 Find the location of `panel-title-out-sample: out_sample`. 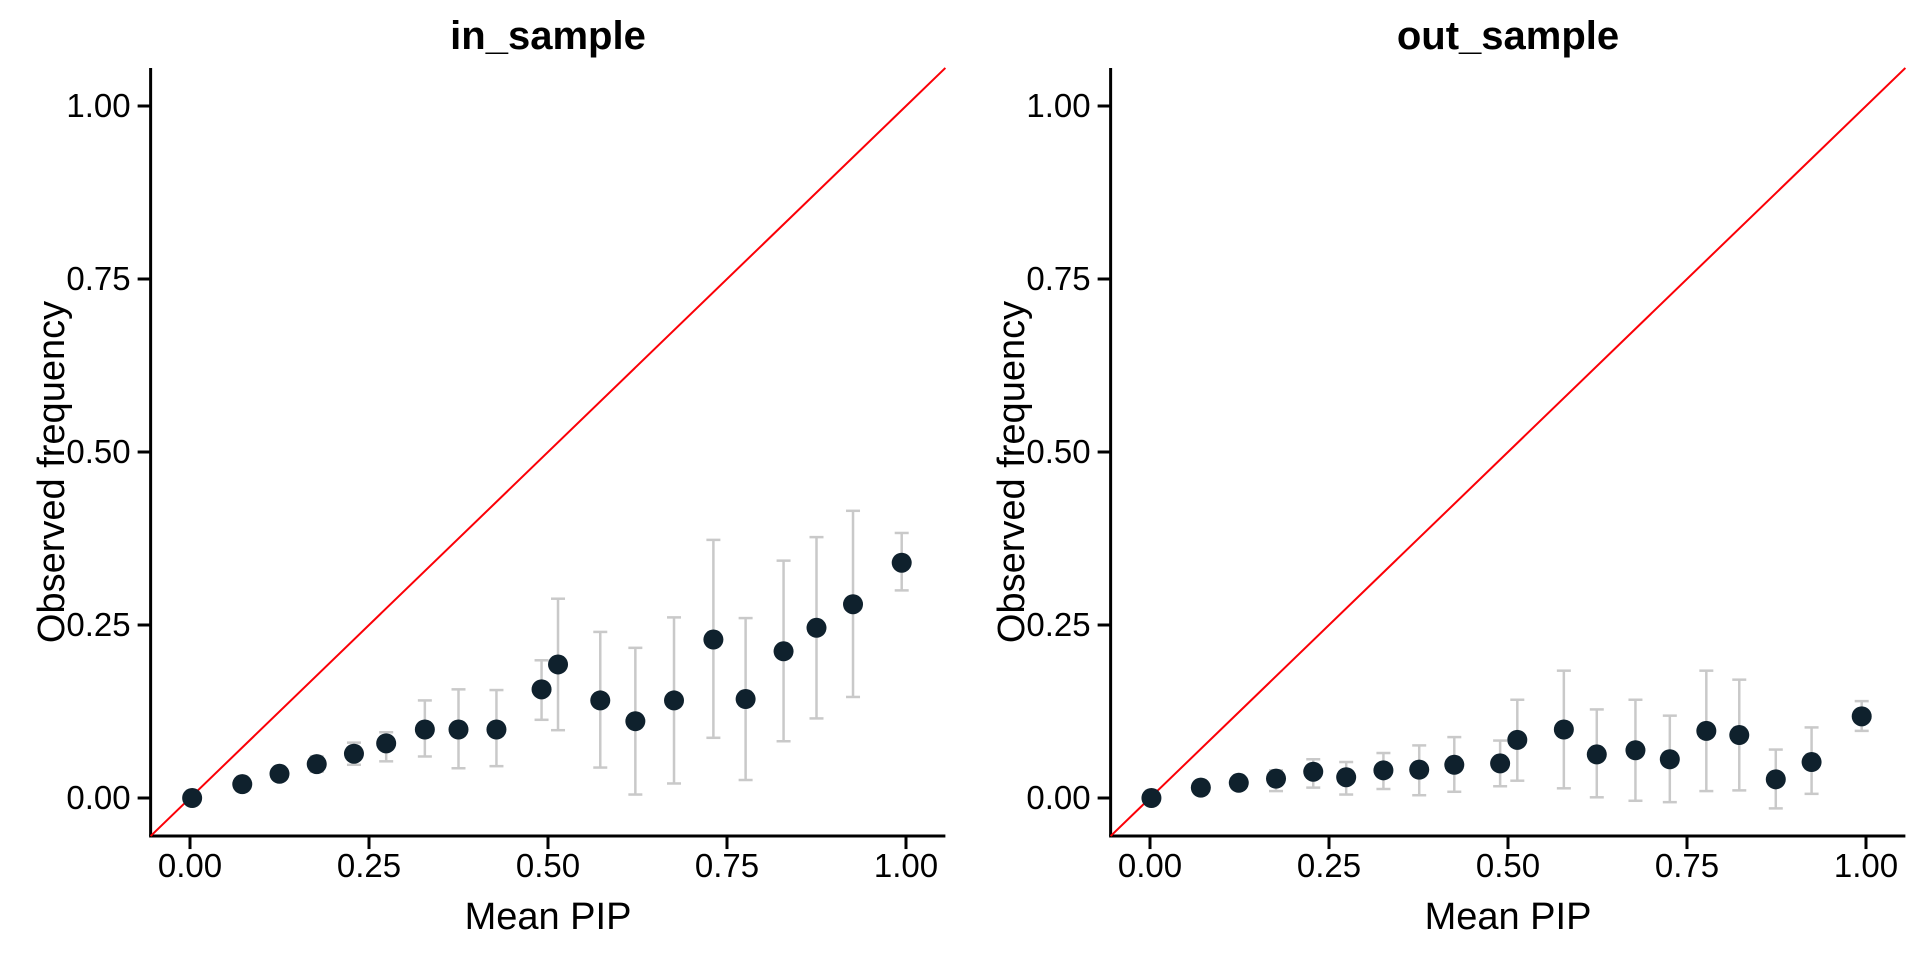

panel-title-out-sample: out_sample is located at coordinates (1508, 36).